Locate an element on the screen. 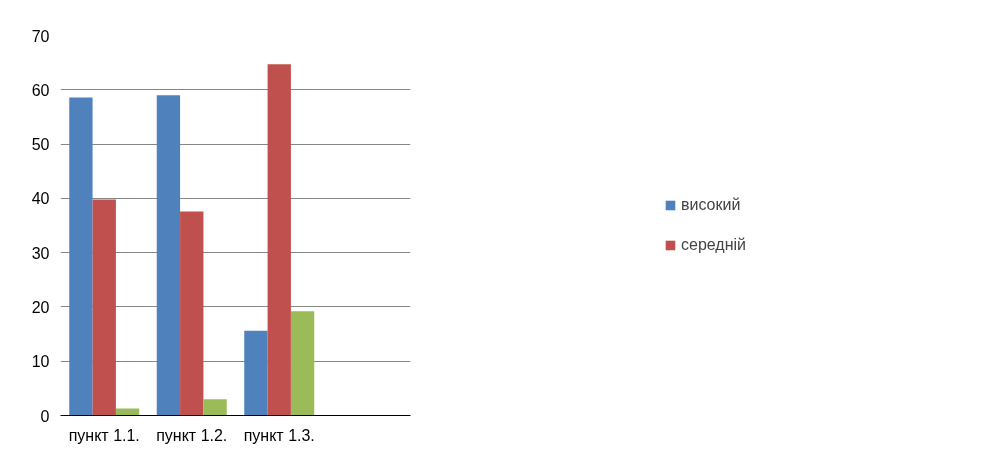 The height and width of the screenshot is (473, 1007). y-tick-label: 0 is located at coordinates (45, 416).